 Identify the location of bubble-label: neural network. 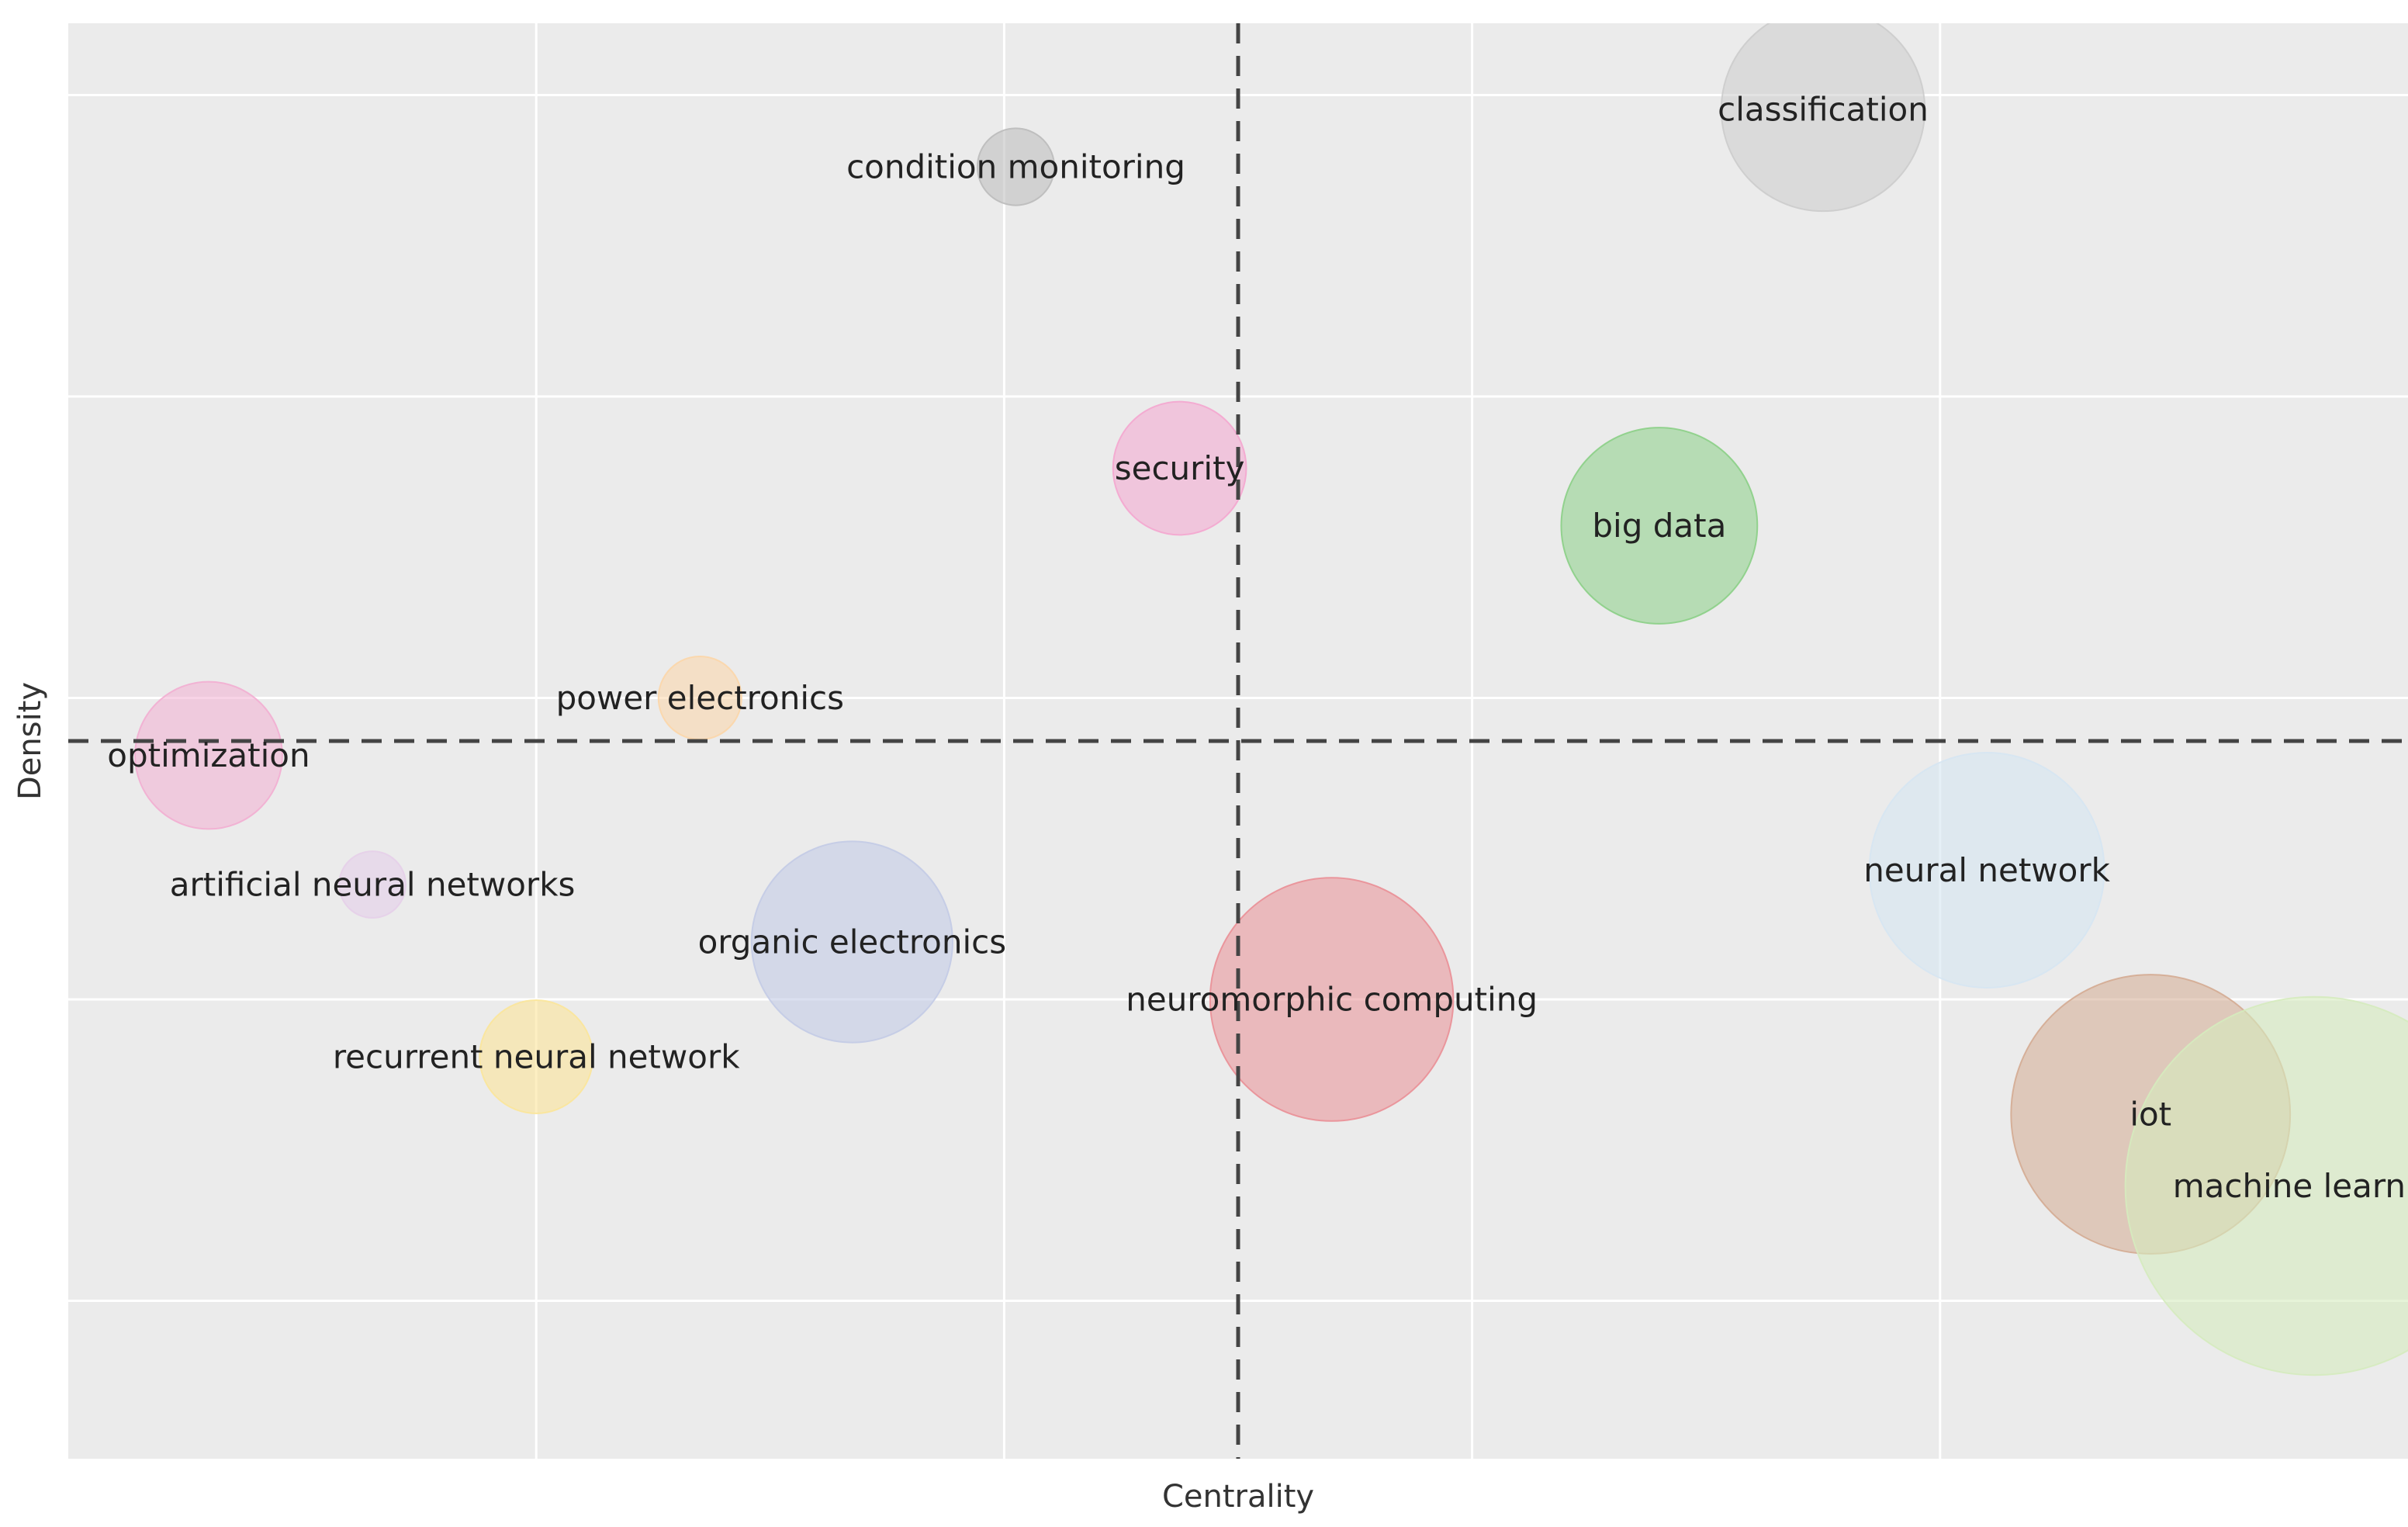
(1986, 870).